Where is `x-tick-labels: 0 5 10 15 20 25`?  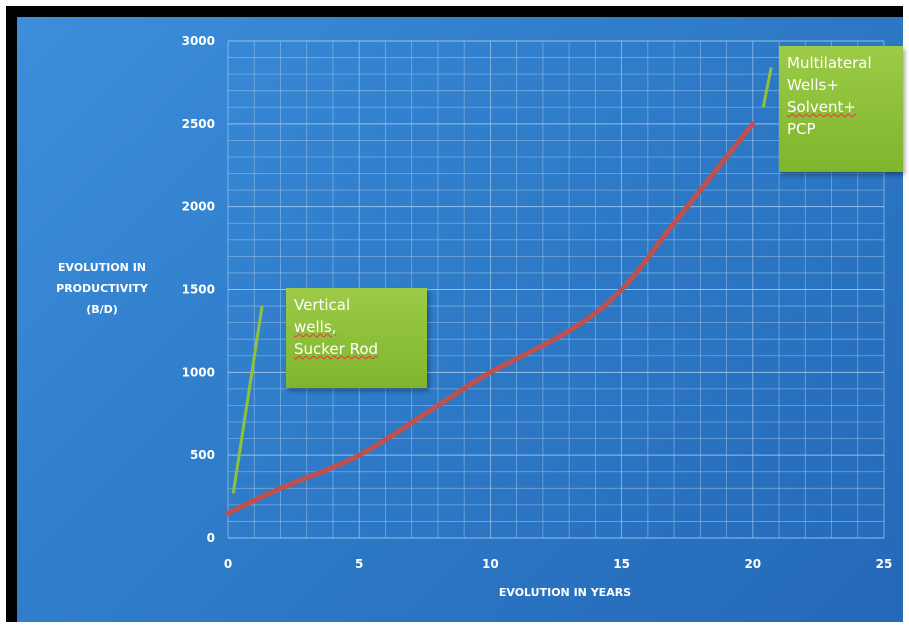 x-tick-labels: 0 5 10 15 20 25 is located at coordinates (558, 564).